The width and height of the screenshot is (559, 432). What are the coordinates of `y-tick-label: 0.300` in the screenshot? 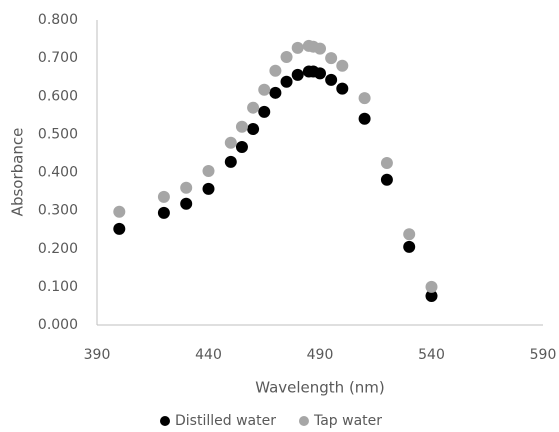 It's located at (58, 211).